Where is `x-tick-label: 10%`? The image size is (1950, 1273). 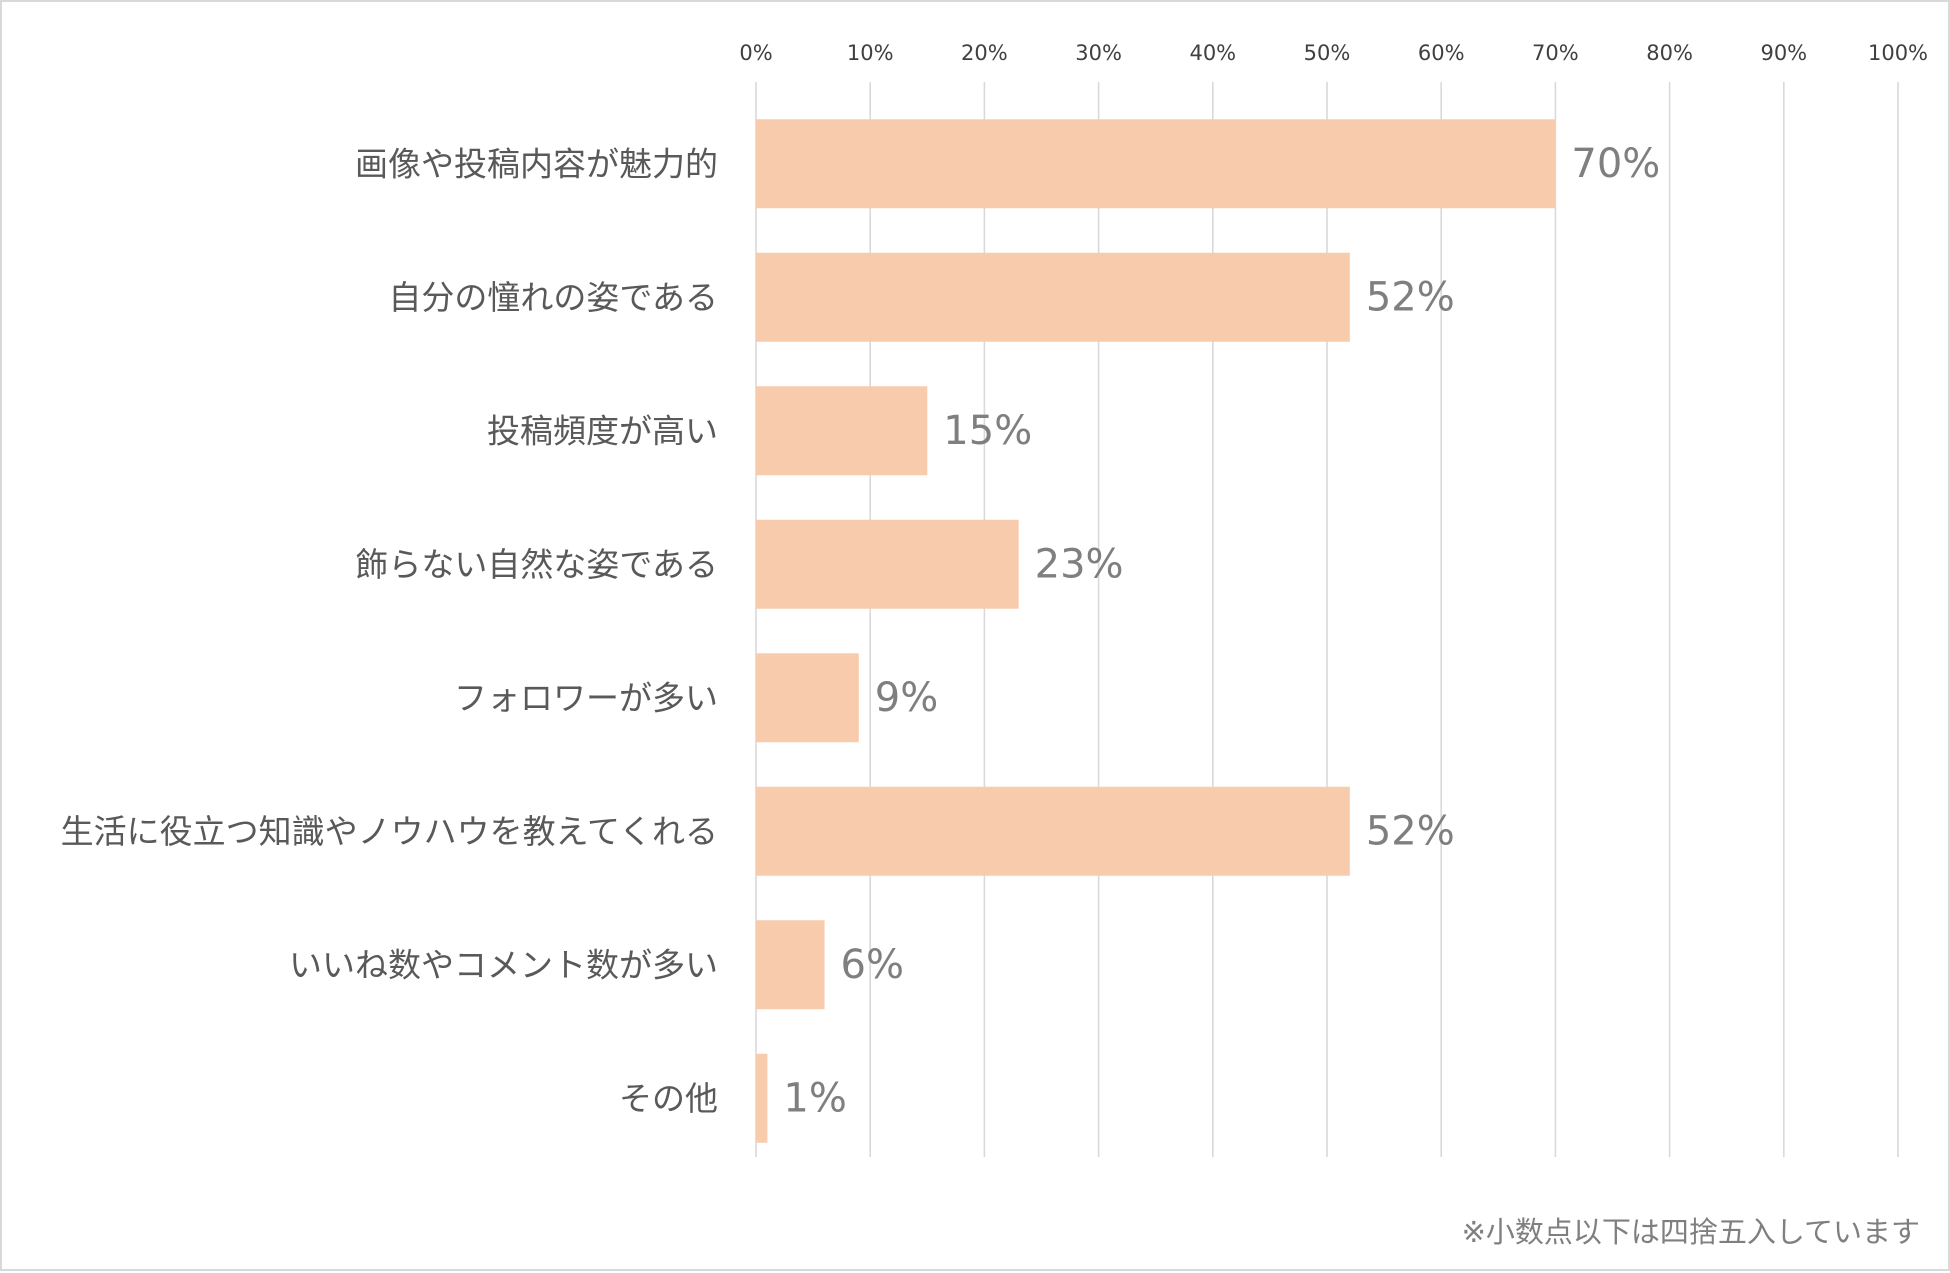 x-tick-label: 10% is located at coordinates (870, 53).